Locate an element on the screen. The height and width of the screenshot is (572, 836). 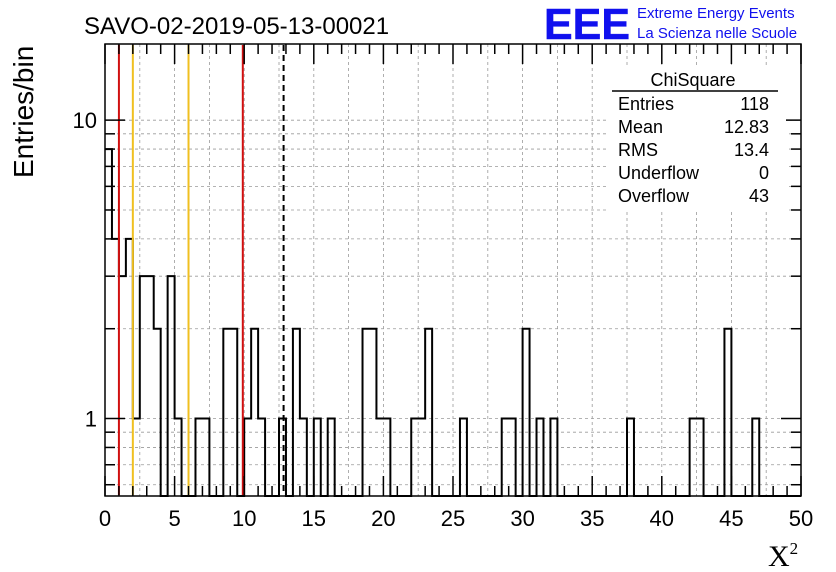
logo-line-2: La Scienza nelle Scuole is located at coordinates (717, 33).